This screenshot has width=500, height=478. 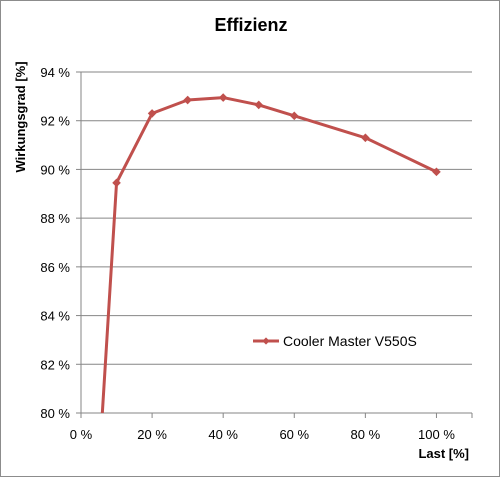 What do you see at coordinates (223, 434) in the screenshot?
I see `x-tick-label: 40 %` at bounding box center [223, 434].